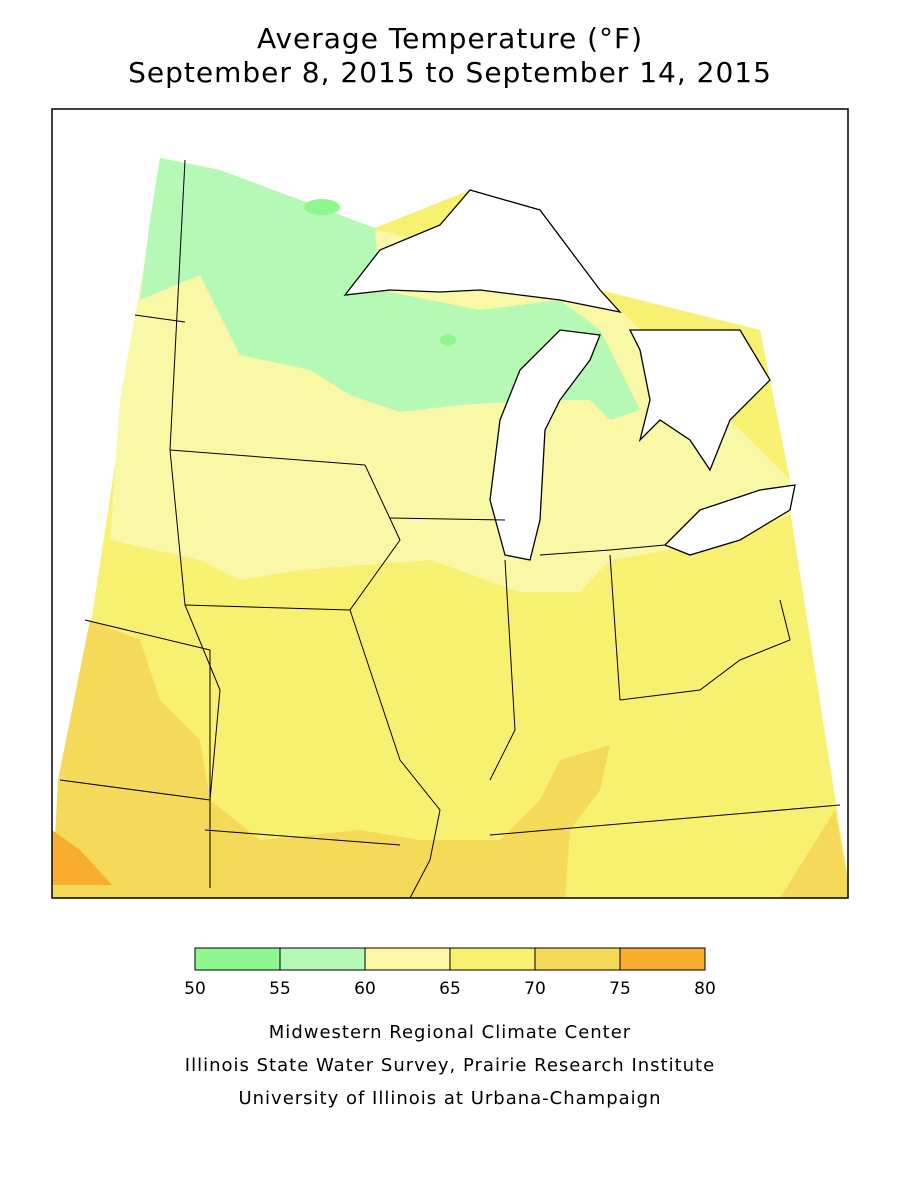 This screenshot has height=1200, width=900. Describe the element at coordinates (450, 973) in the screenshot. I see `legend: 50 55 60 65 70 75 80` at that location.